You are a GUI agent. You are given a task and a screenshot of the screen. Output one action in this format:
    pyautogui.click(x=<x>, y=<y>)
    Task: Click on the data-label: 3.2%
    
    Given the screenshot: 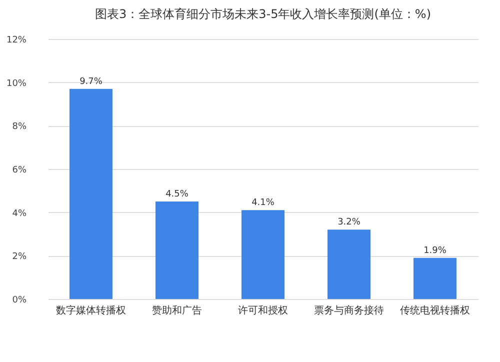 What is the action you would take?
    pyautogui.click(x=349, y=223)
    